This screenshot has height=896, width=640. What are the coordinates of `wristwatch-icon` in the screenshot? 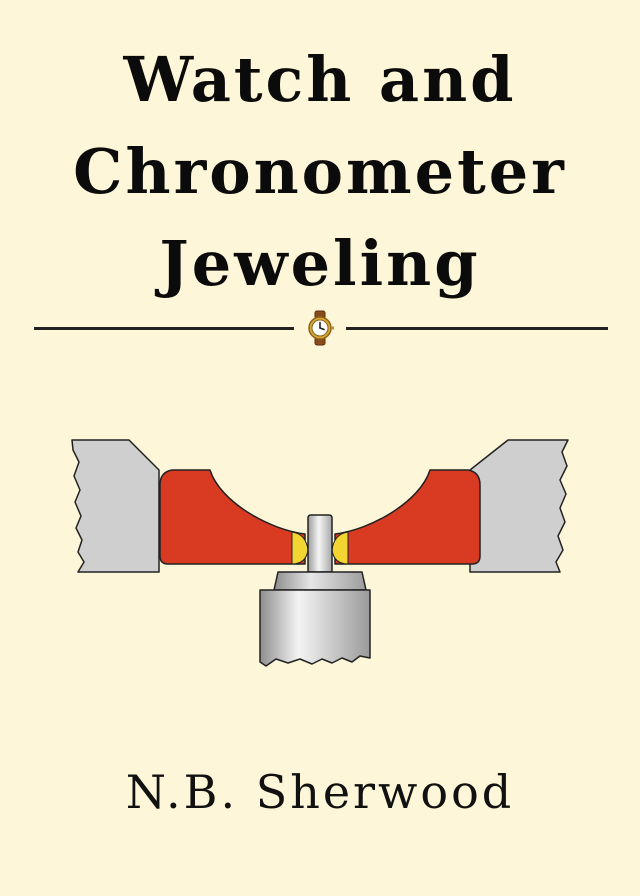 It's located at (321, 328).